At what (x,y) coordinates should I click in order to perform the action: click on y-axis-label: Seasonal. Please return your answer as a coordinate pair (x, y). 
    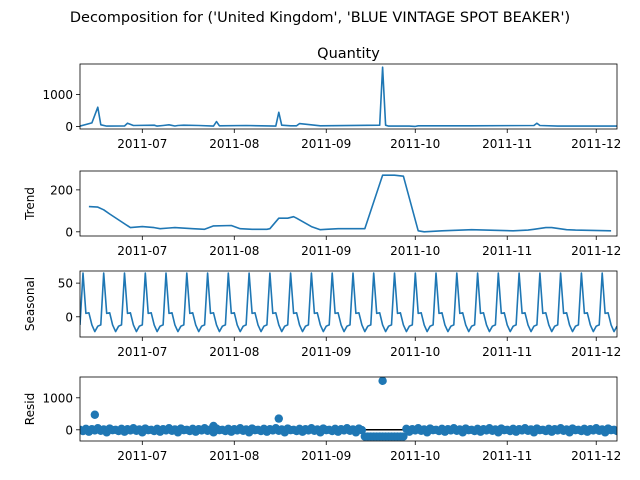
    Looking at the image, I should click on (30, 304).